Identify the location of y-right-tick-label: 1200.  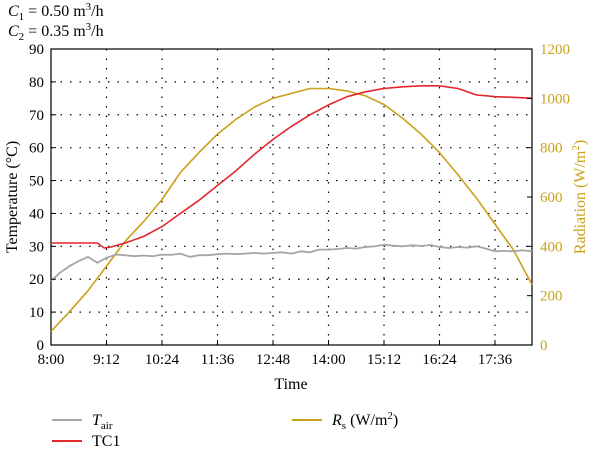
(555, 50).